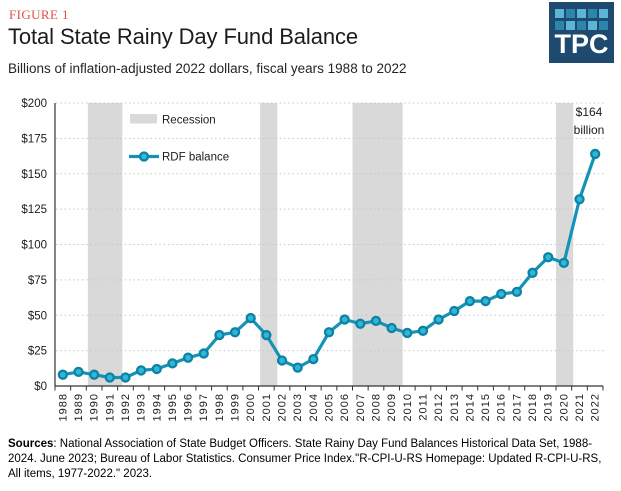 This screenshot has height=491, width=621. What do you see at coordinates (596, 407) in the screenshot?
I see `x-axis-label: 2022` at bounding box center [596, 407].